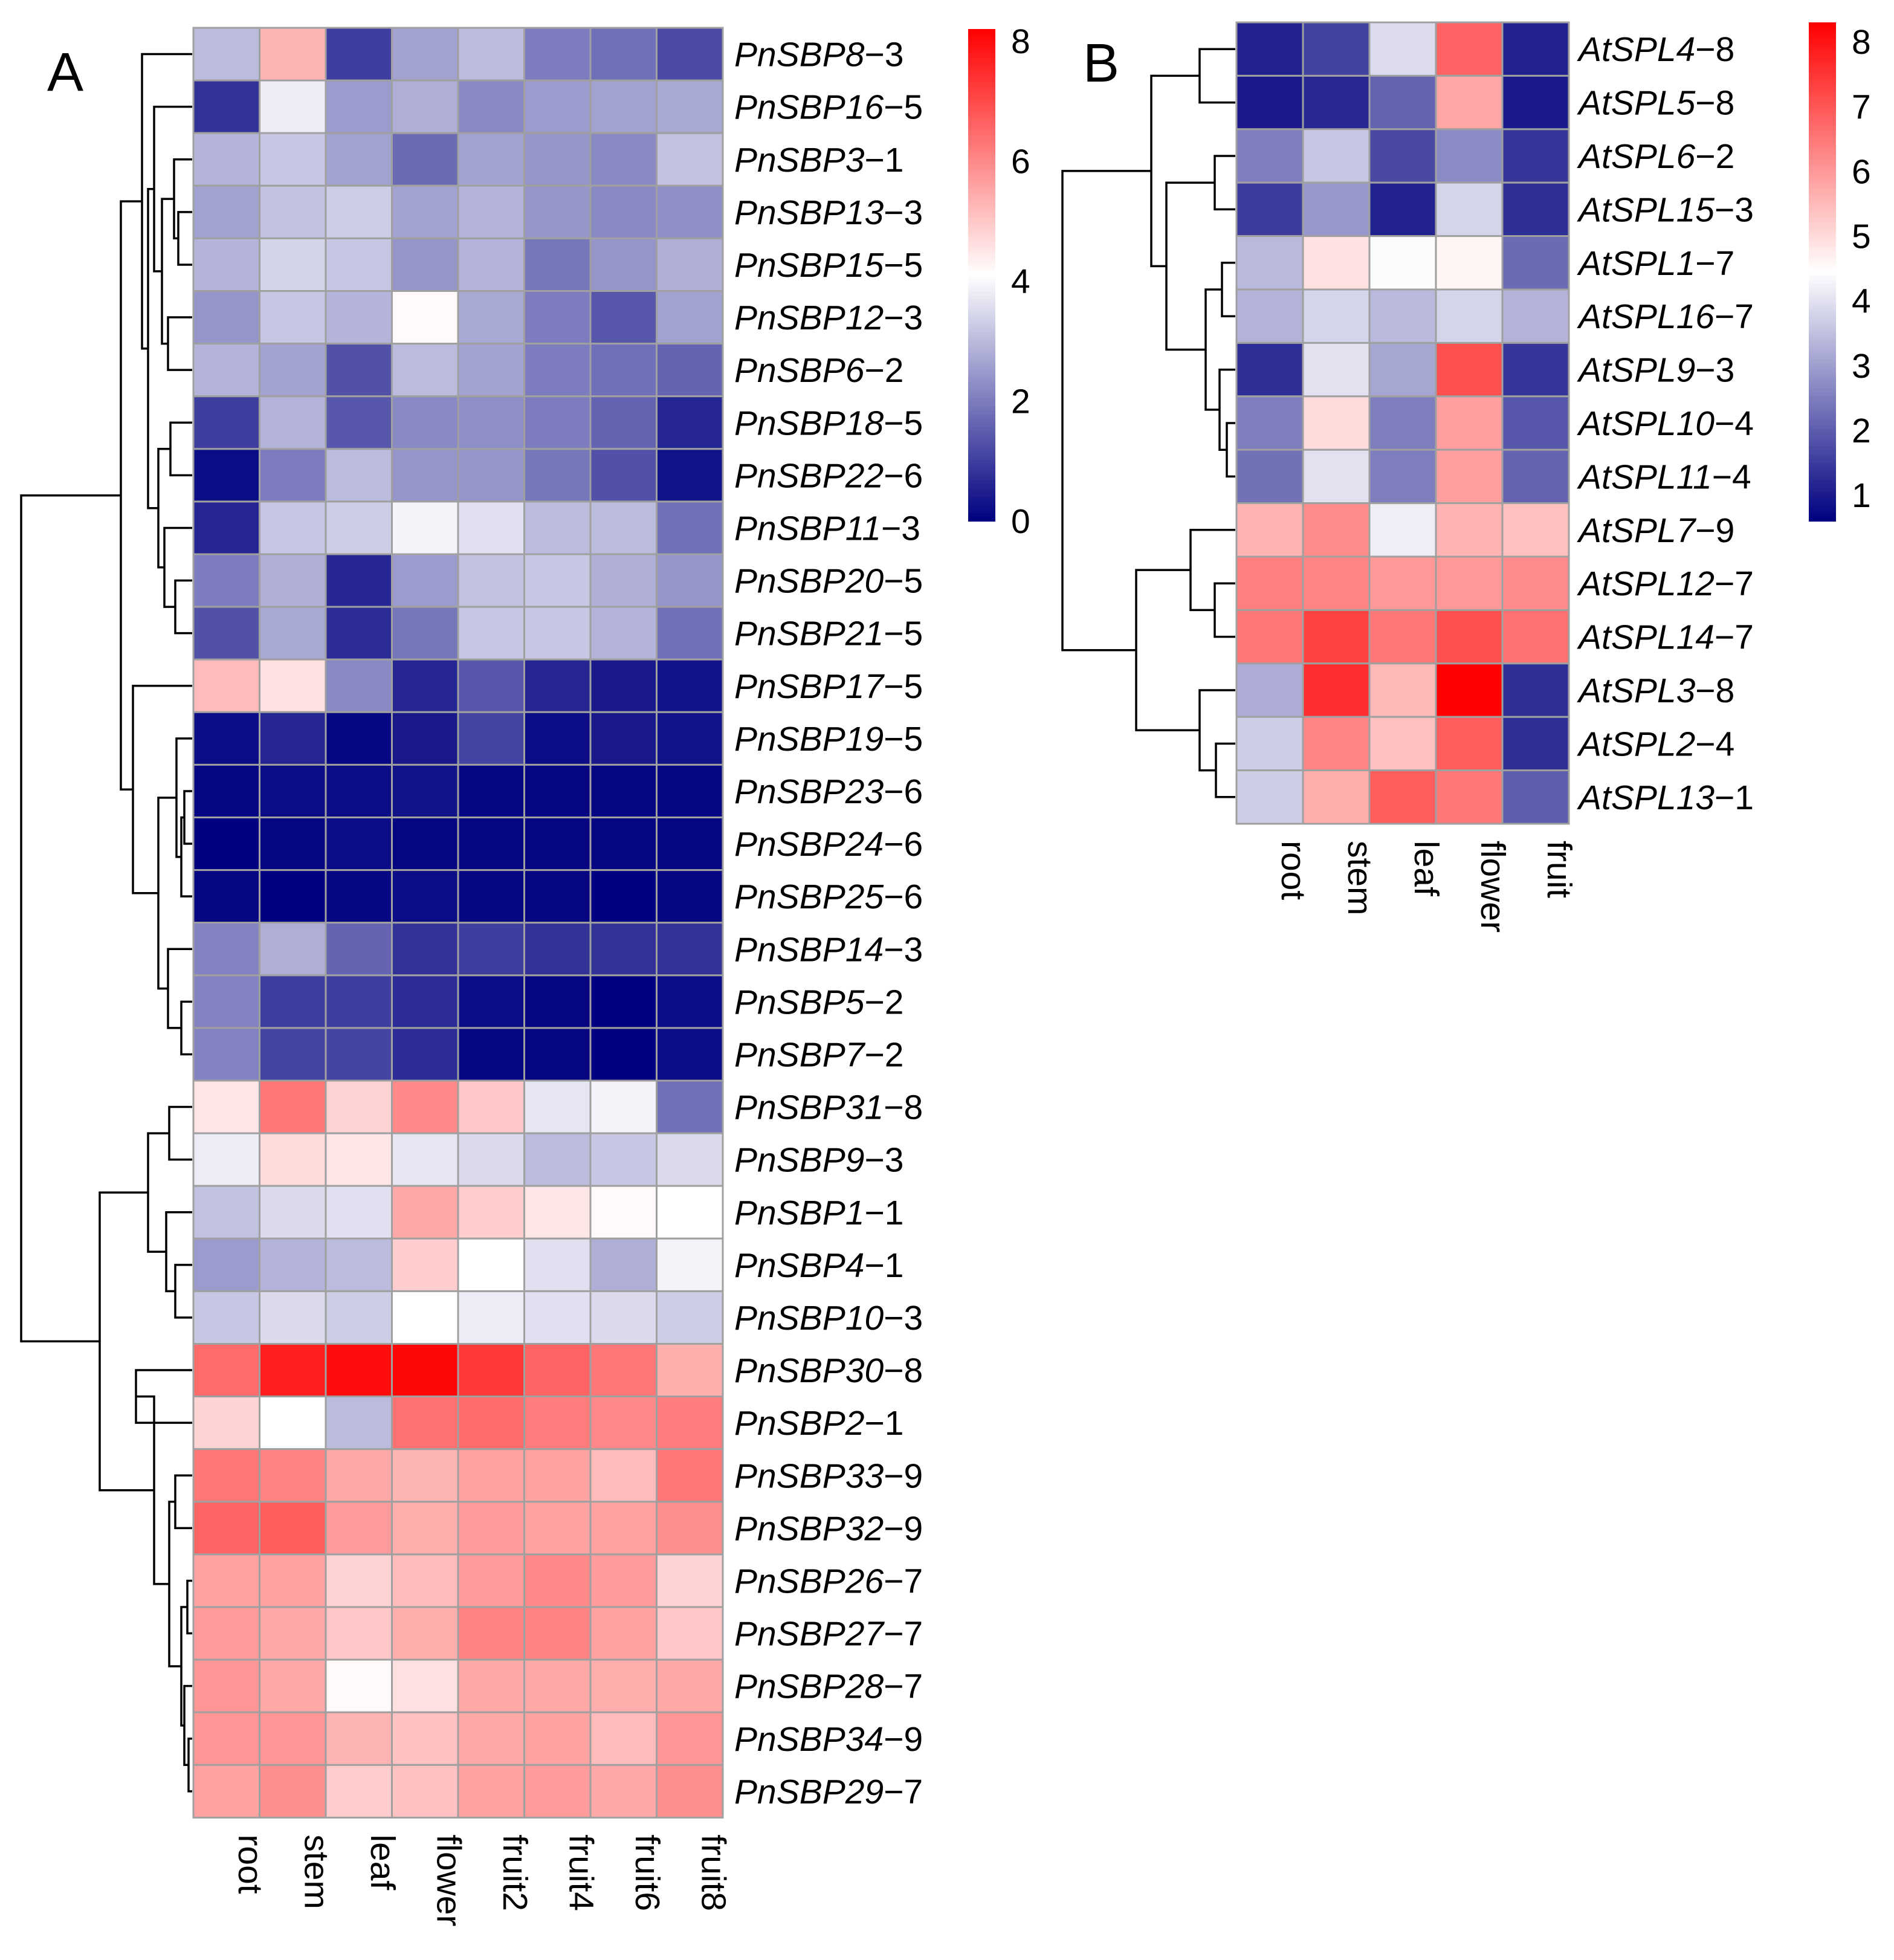 The image size is (1894, 1960). What do you see at coordinates (829, 1107) in the screenshot?
I see `row-label: PnSBP31−8` at bounding box center [829, 1107].